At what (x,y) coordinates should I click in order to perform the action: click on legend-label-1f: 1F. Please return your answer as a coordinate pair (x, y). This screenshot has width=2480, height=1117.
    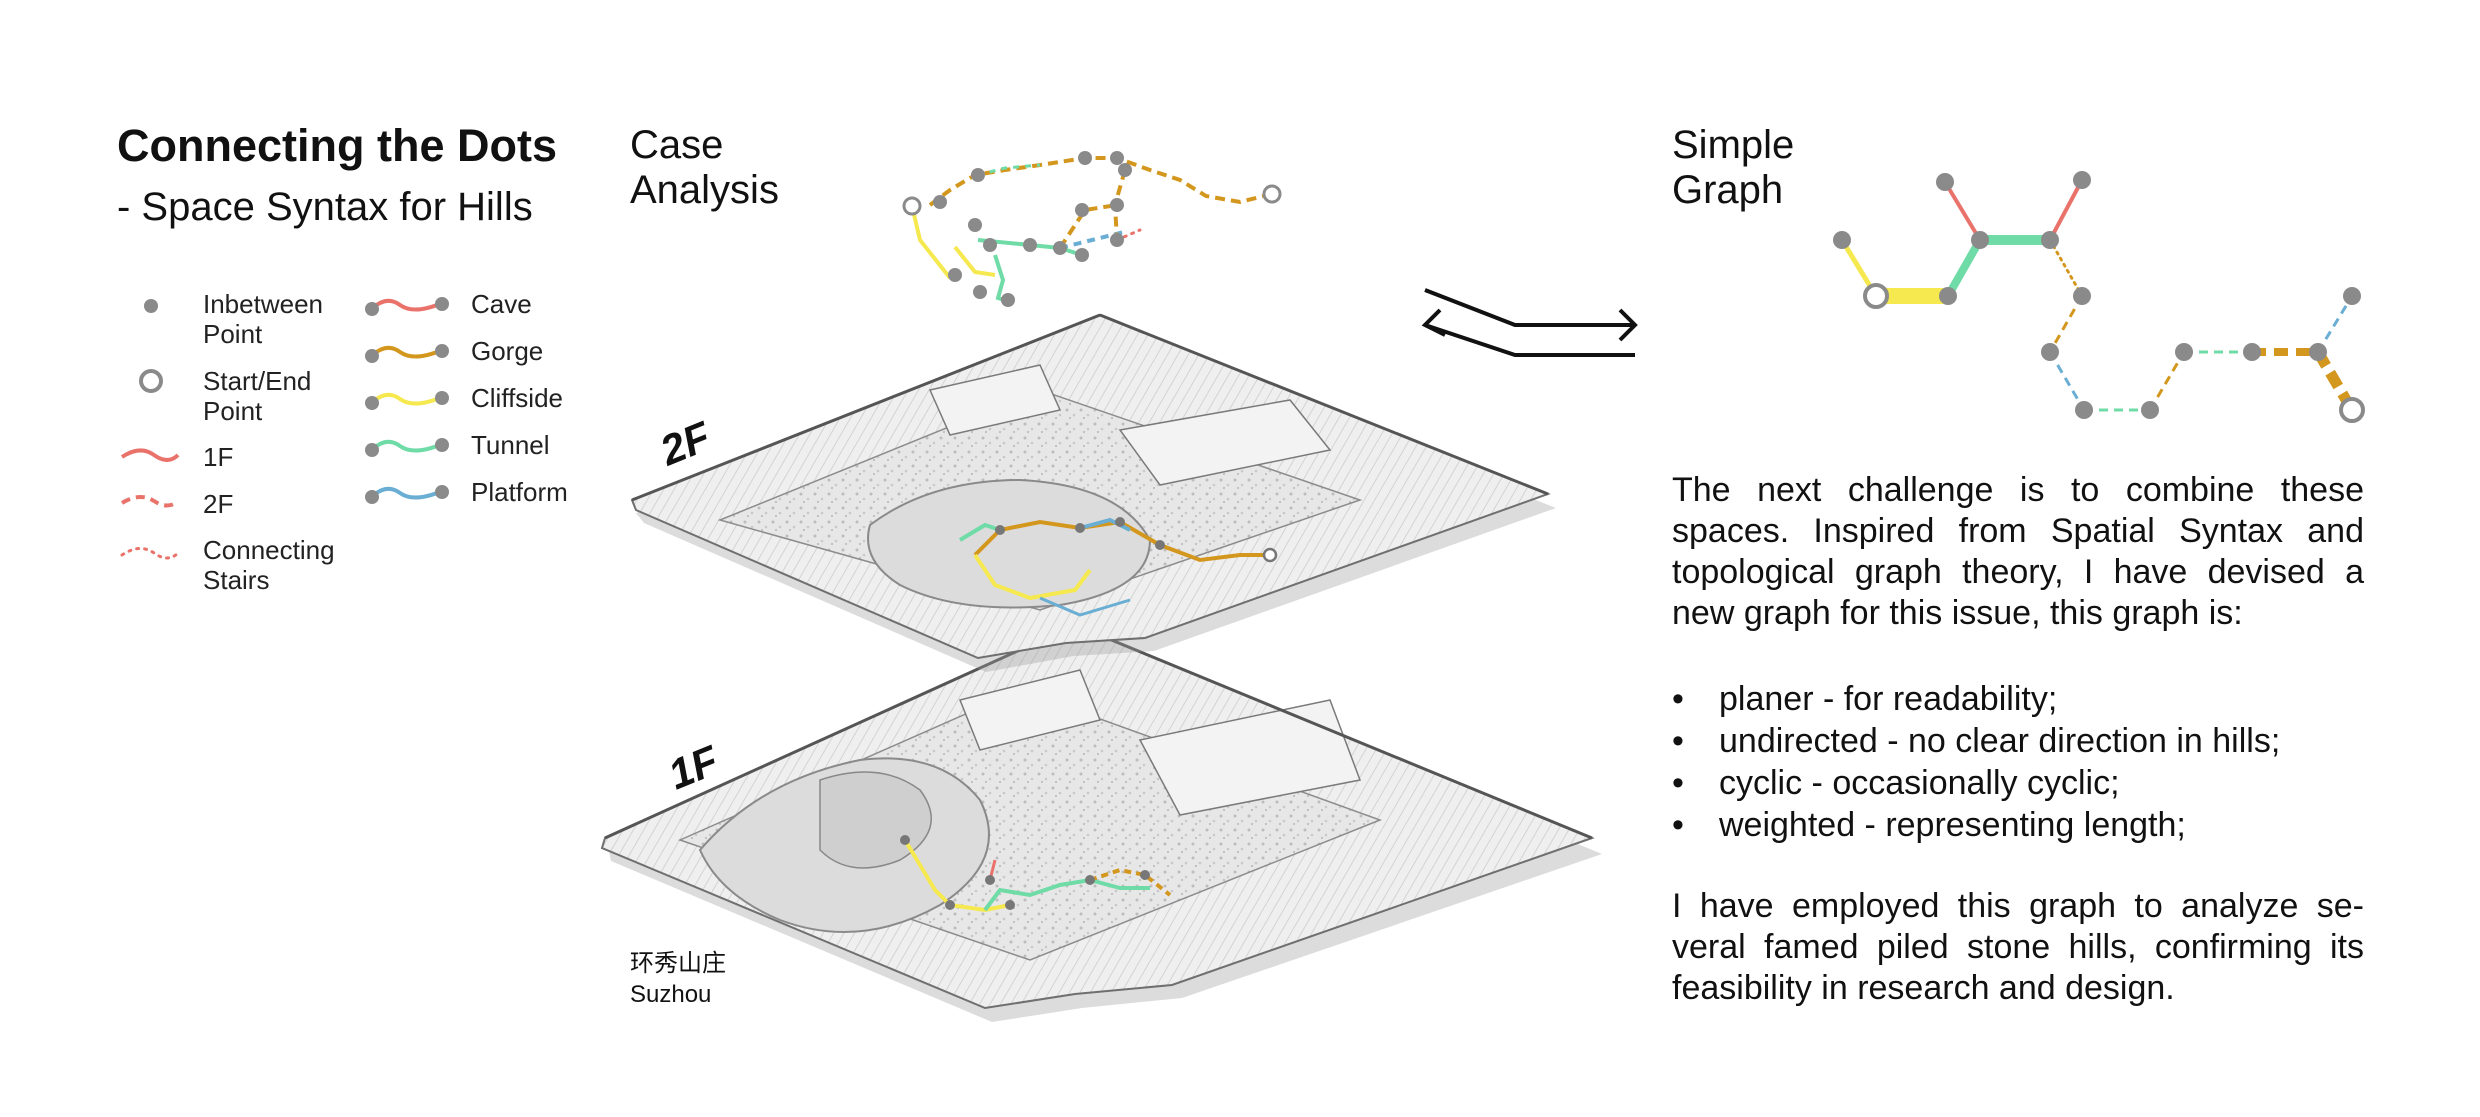
    Looking at the image, I should click on (218, 457).